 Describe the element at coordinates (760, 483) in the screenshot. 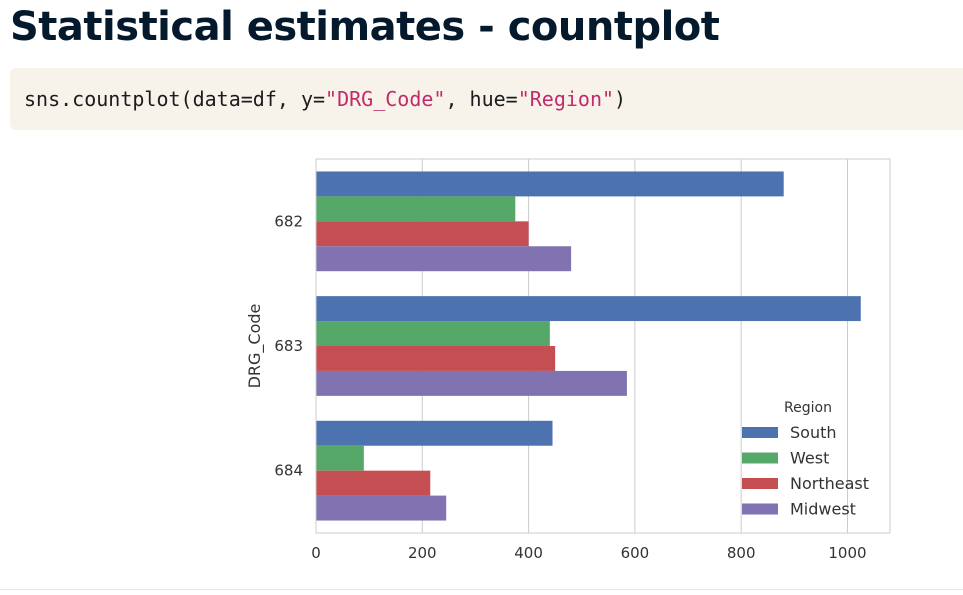

I see `legend-swatch-northeast` at that location.